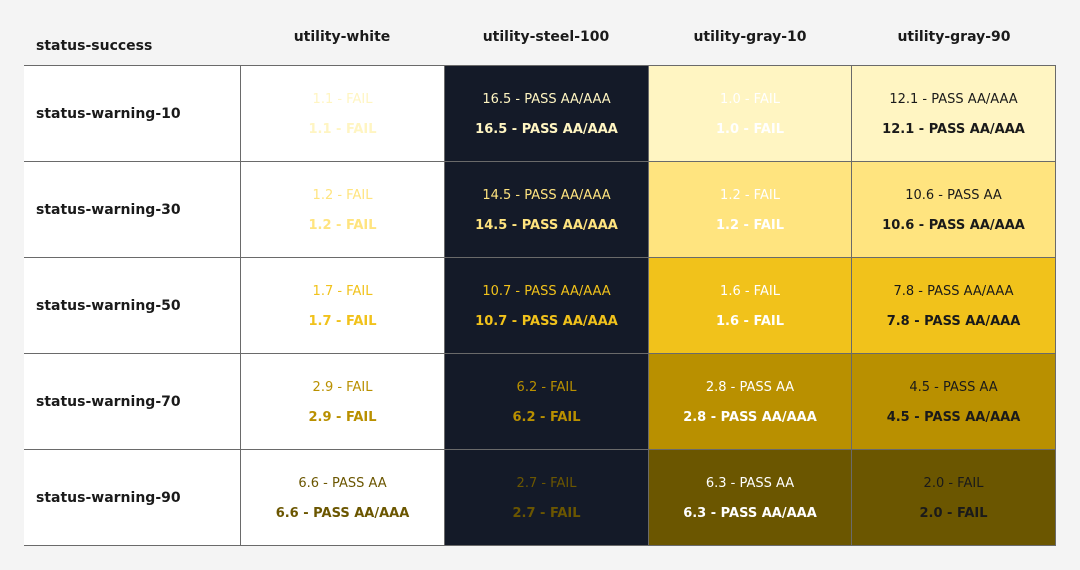 Image resolution: width=1080 pixels, height=570 pixels. What do you see at coordinates (342, 497) in the screenshot?
I see `contrast-cell: 6.6 - PASS AA 6.6 - PASS AA/AAA` at bounding box center [342, 497].